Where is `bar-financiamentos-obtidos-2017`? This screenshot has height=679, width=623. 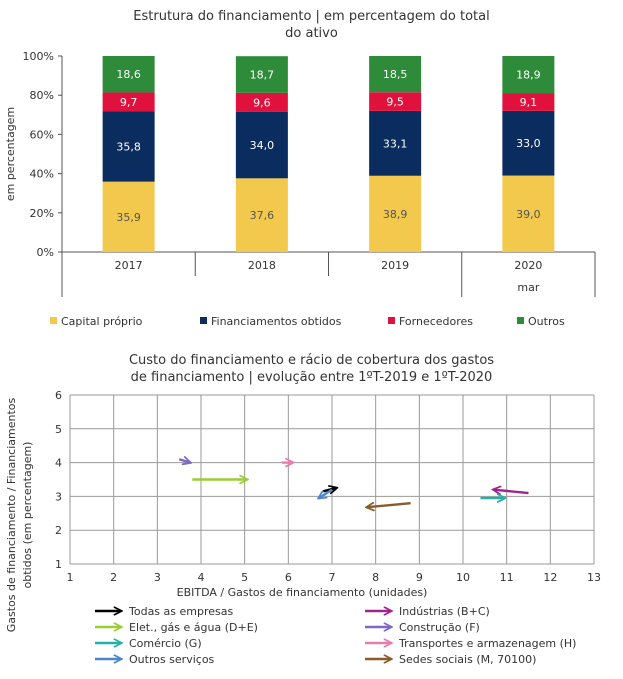 bar-financiamentos-obtidos-2017 is located at coordinates (128, 146).